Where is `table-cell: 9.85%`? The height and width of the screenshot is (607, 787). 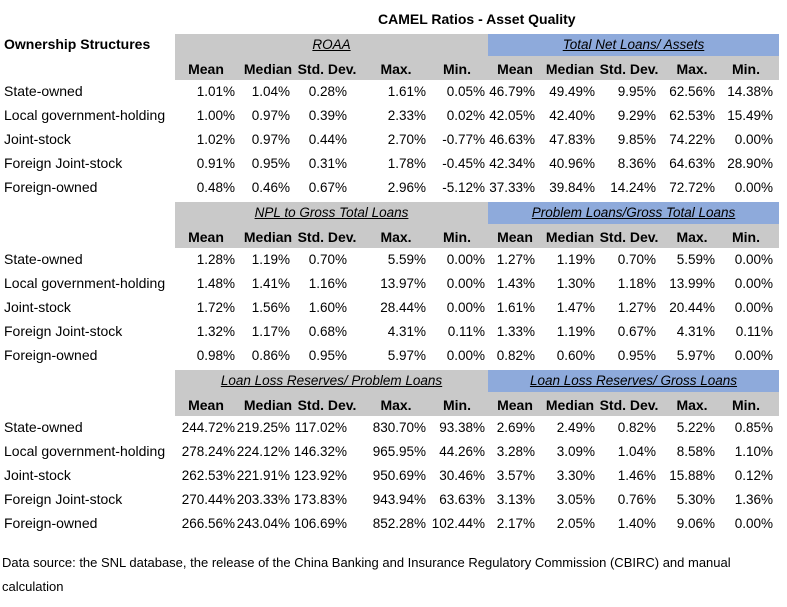
table-cell: 9.85% is located at coordinates (636, 139).